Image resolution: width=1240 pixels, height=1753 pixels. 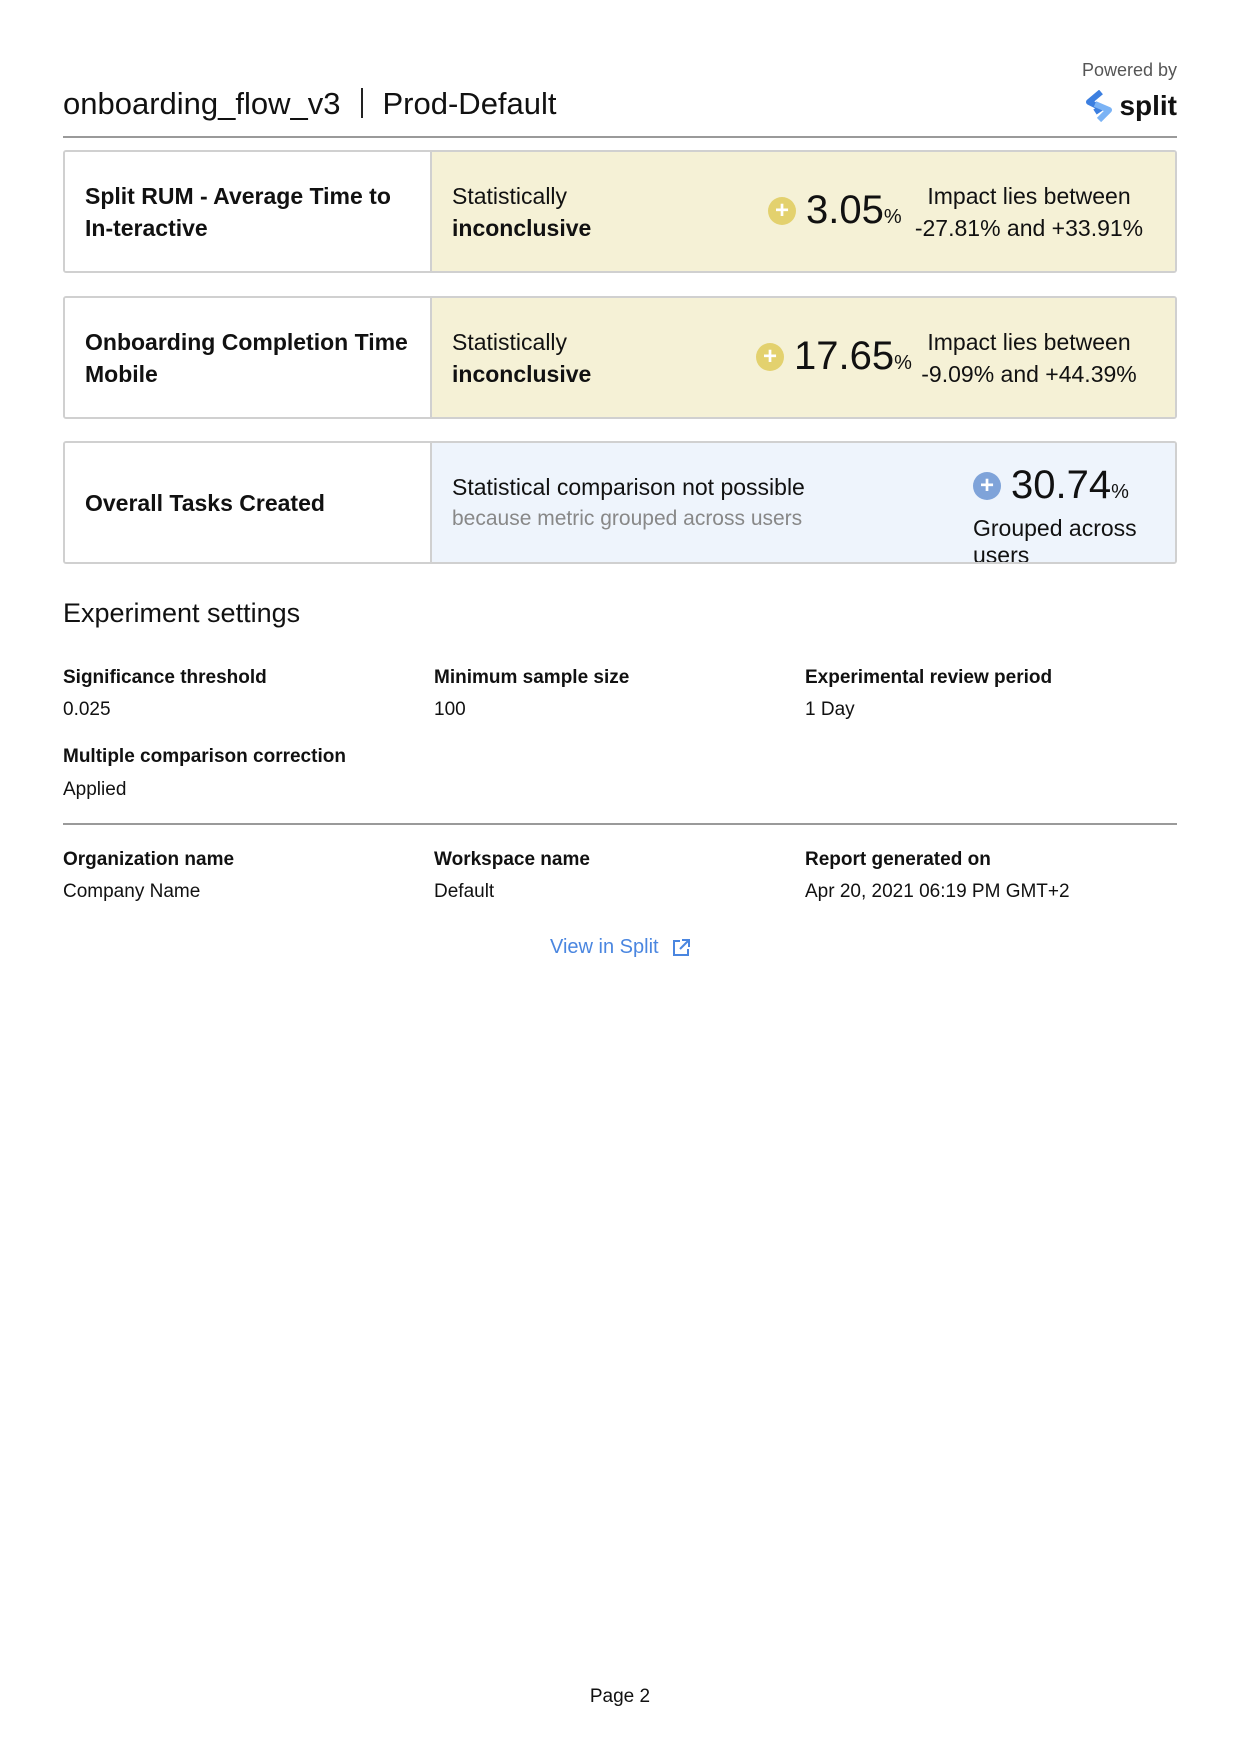 I want to click on view-in-split-link: View in Split, so click(x=620, y=947).